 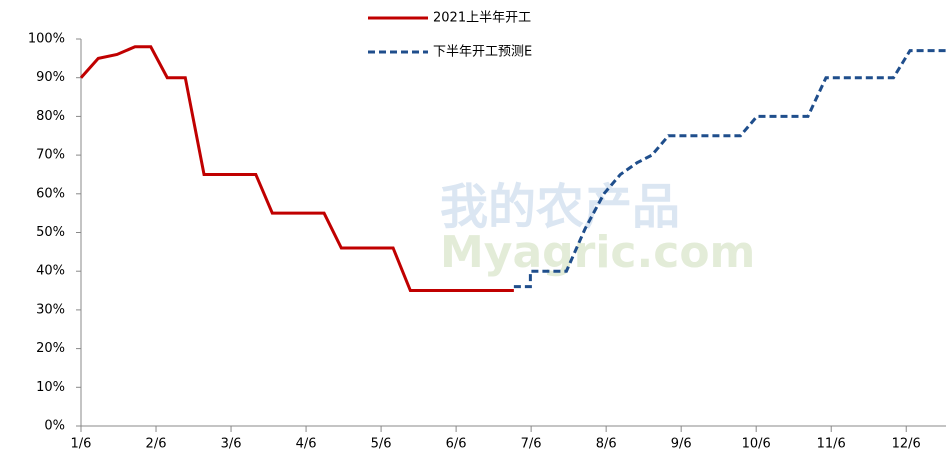 What do you see at coordinates (306, 444) in the screenshot?
I see `x-tick-label: 4/6` at bounding box center [306, 444].